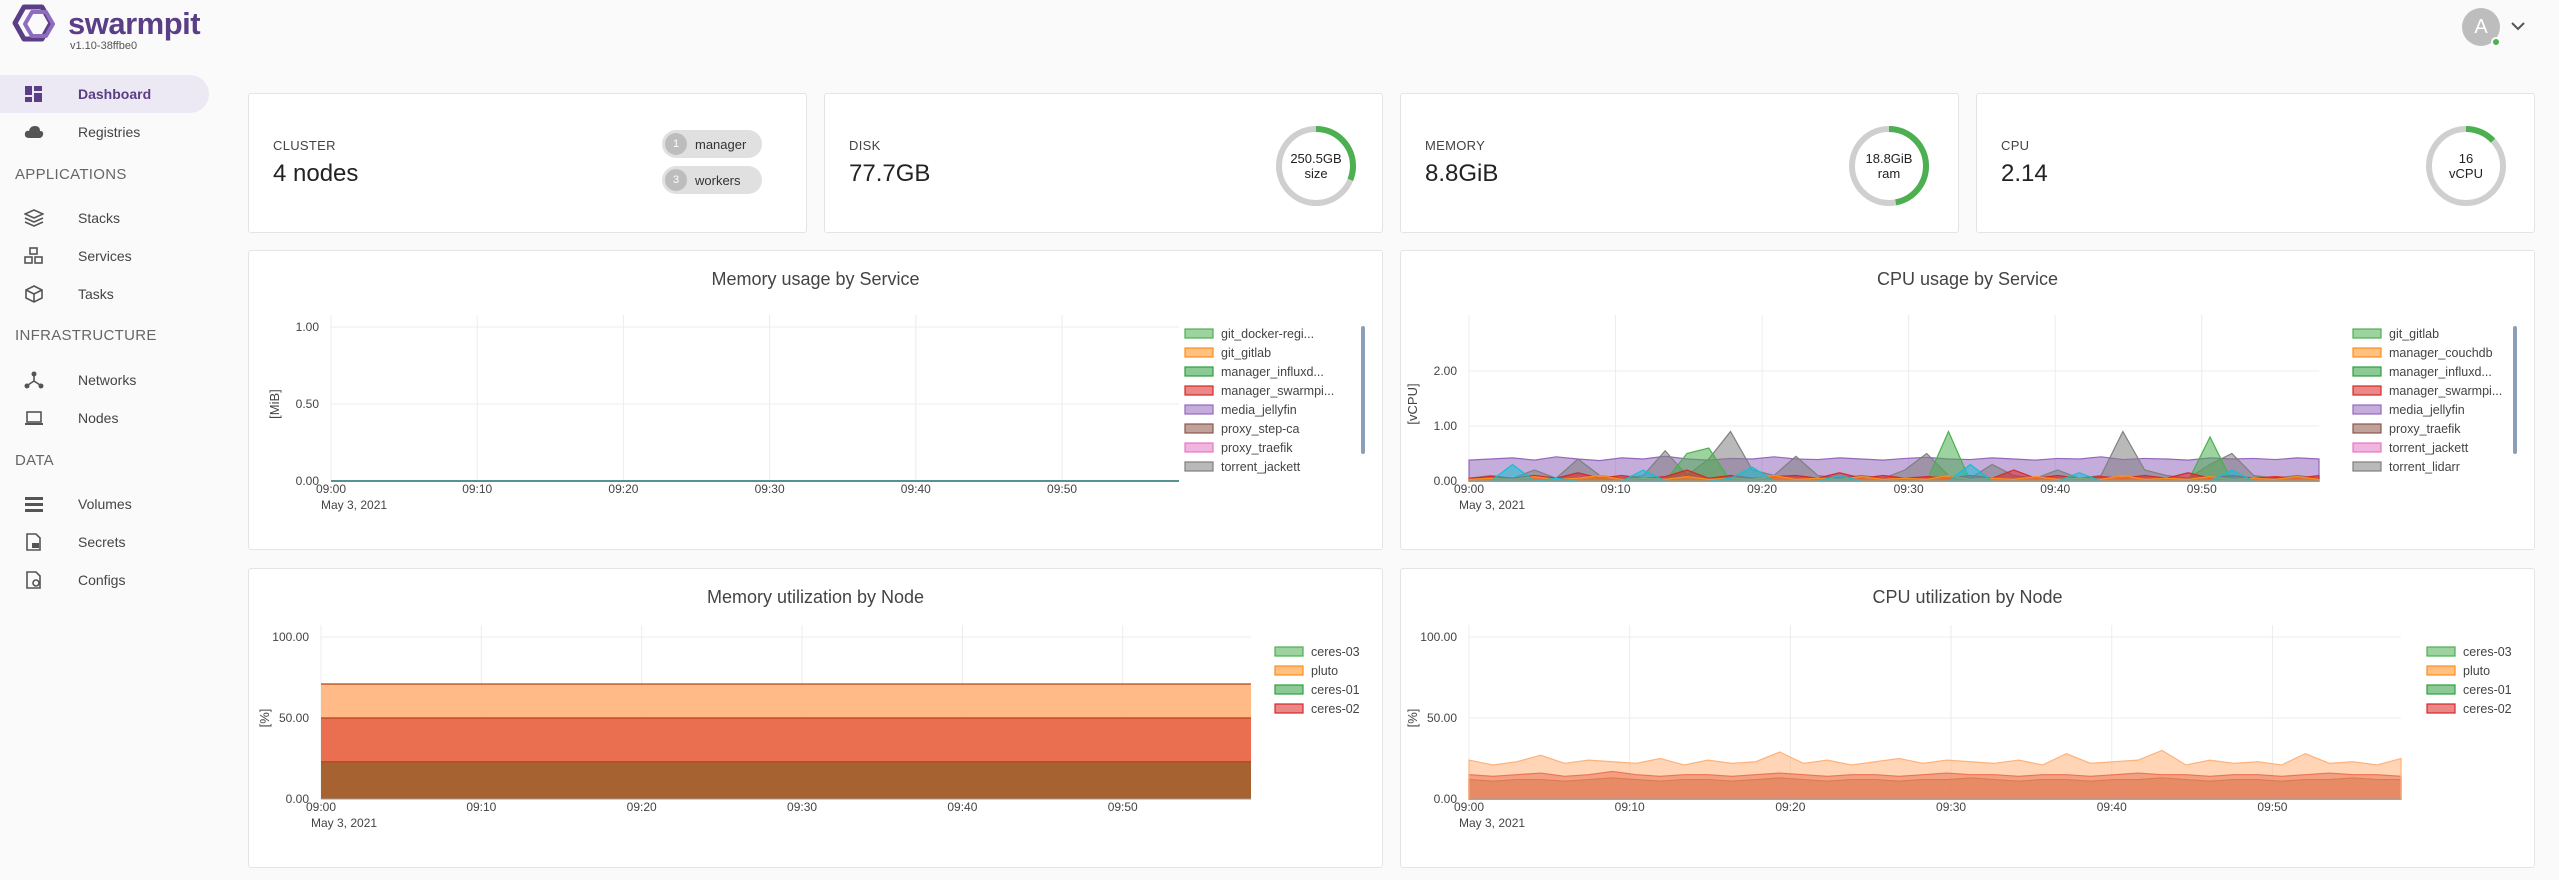 The image size is (2559, 880). I want to click on disk-size-unit: size, so click(1316, 173).